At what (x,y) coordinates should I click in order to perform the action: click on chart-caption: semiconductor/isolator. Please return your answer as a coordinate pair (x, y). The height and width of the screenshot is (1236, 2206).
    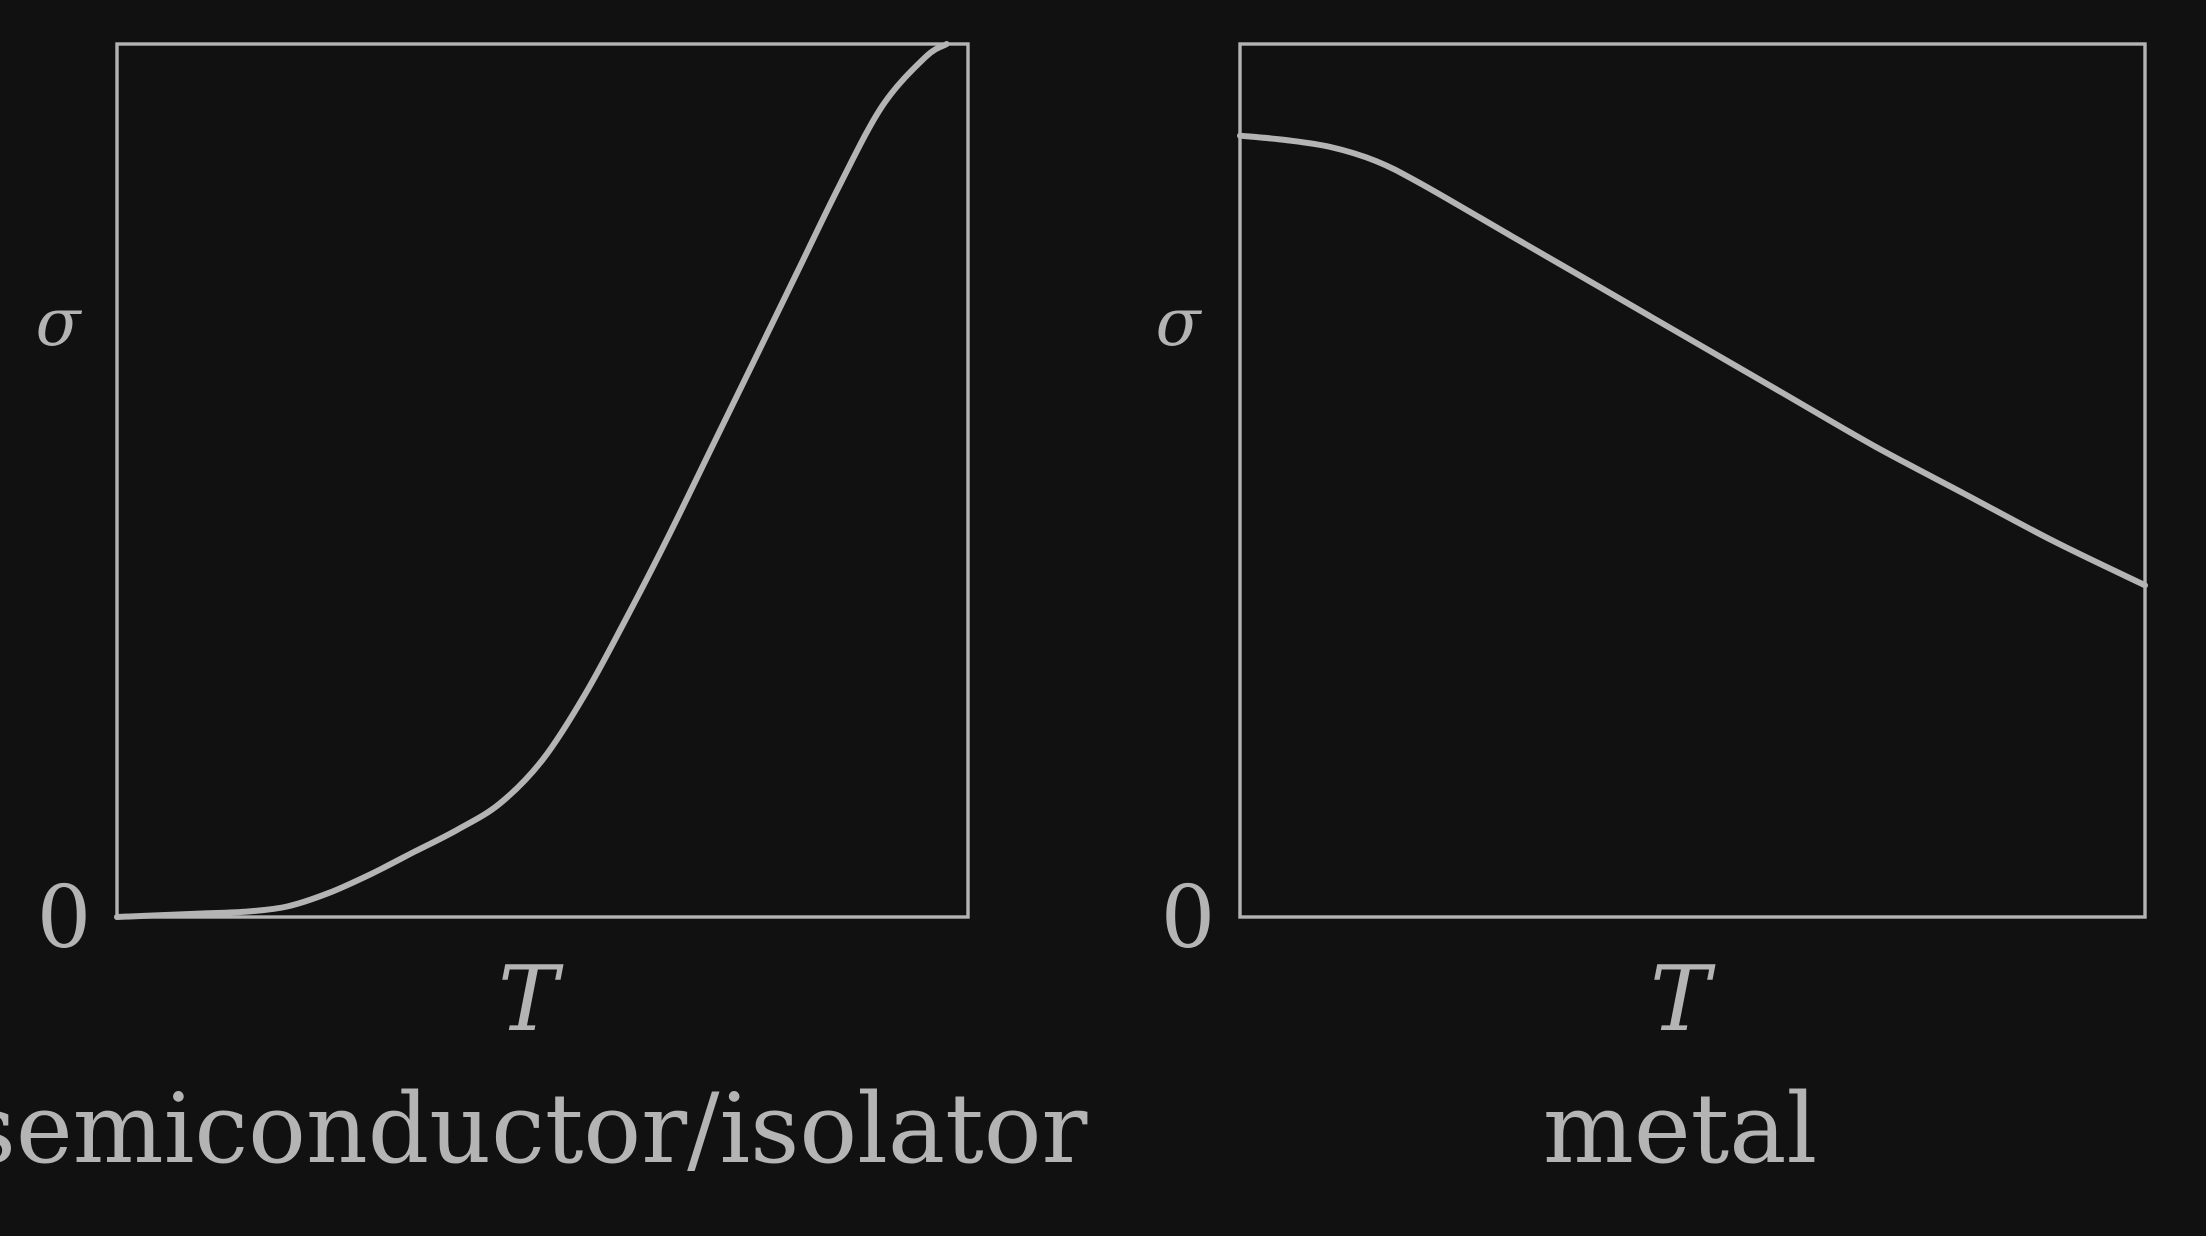
    Looking at the image, I should click on (544, 1129).